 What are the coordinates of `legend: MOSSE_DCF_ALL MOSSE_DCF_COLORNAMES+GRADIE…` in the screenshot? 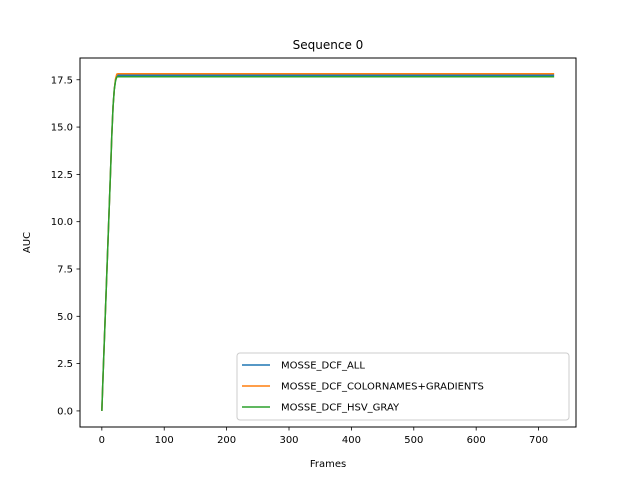 It's located at (403, 386).